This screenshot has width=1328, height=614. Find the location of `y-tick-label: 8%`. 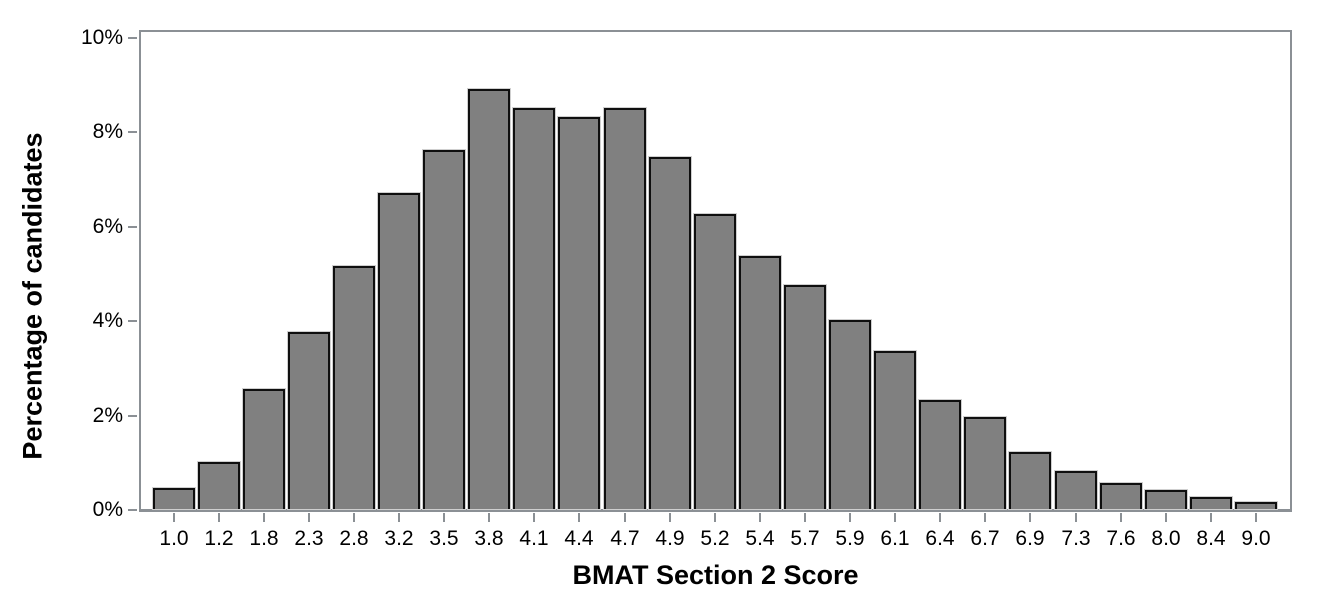

y-tick-label: 8% is located at coordinates (107, 131).